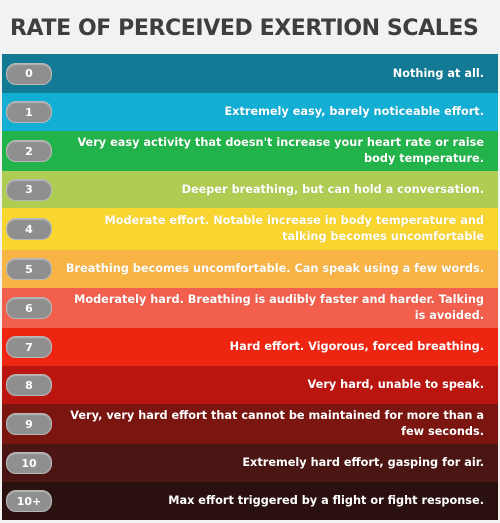 The image size is (500, 523). I want to click on level-badge: 4, so click(29, 229).